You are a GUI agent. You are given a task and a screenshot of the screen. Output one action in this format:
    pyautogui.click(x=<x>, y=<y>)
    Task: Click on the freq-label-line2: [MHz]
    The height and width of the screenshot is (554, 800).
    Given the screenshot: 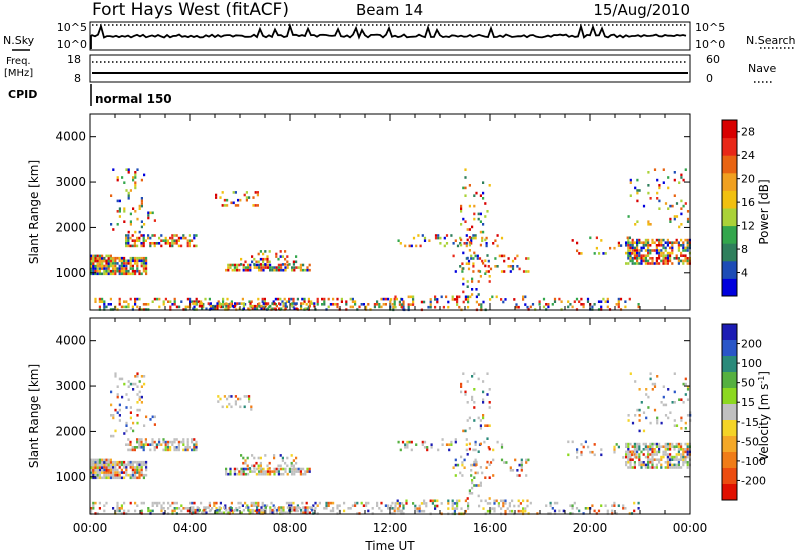 What is the action you would take?
    pyautogui.click(x=18, y=73)
    